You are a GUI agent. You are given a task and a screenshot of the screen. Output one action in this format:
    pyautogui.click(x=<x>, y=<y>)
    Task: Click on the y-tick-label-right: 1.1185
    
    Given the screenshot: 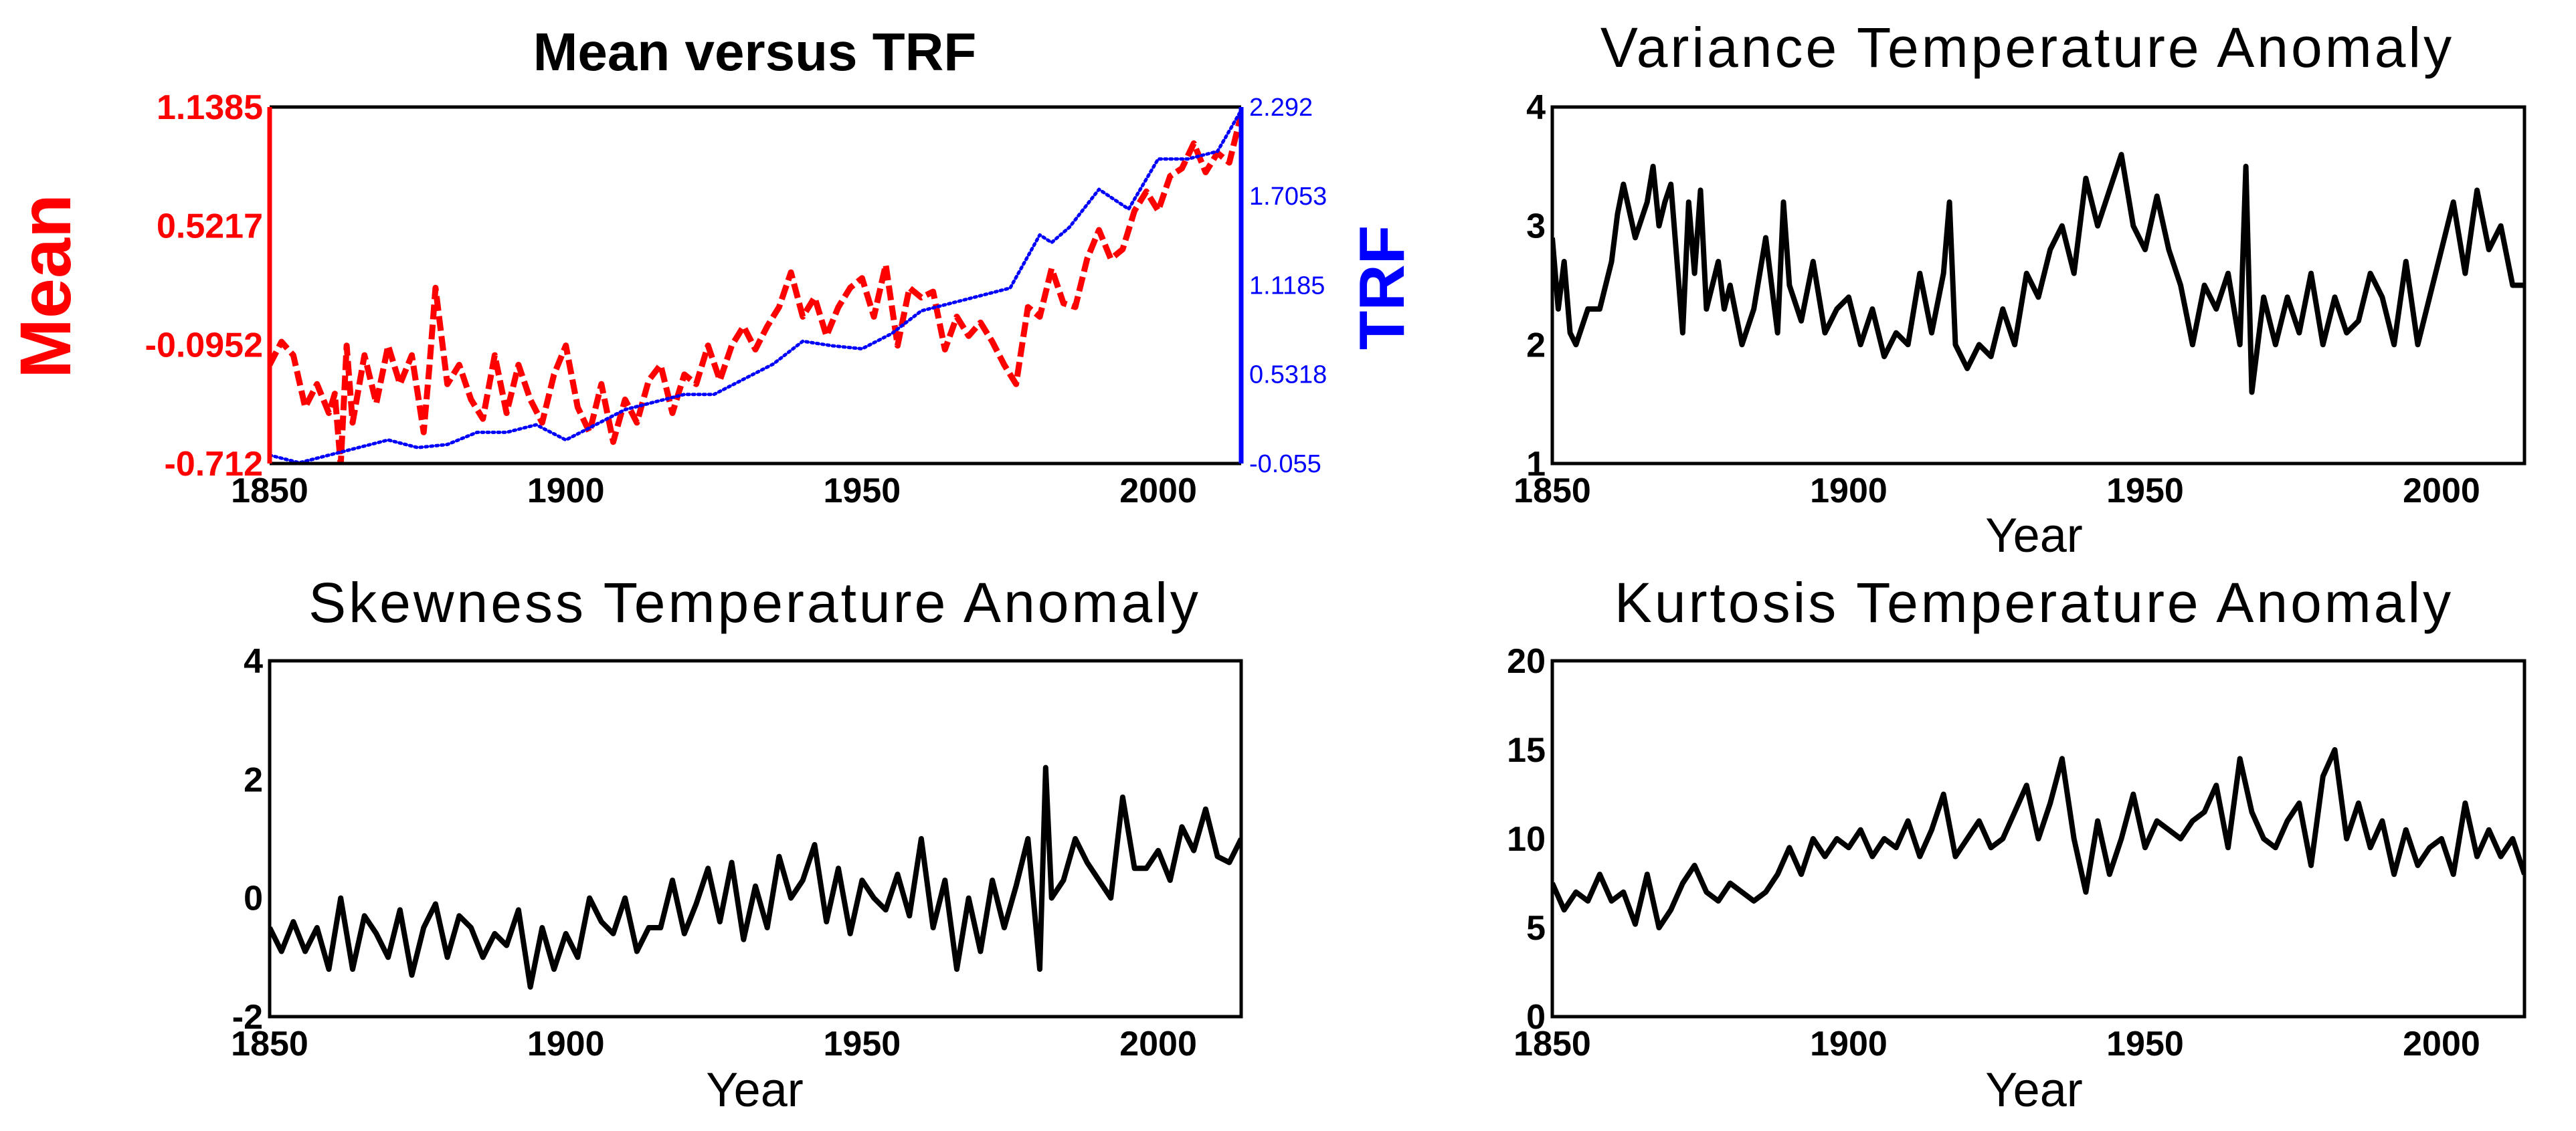 What is the action you would take?
    pyautogui.click(x=1287, y=286)
    